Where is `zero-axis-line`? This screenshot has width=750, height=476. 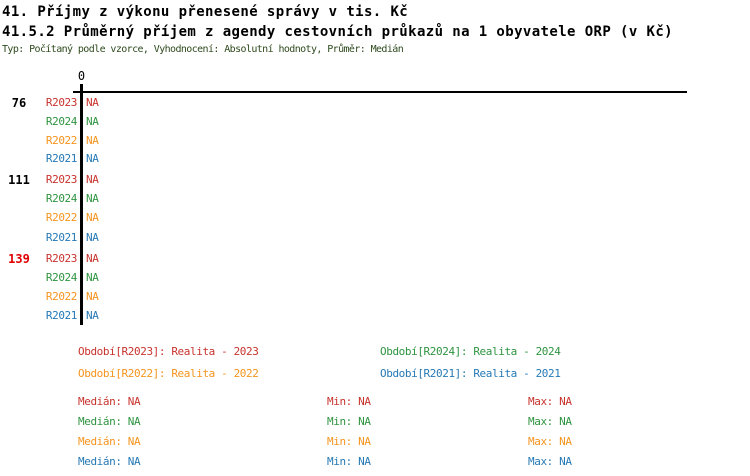 zero-axis-line is located at coordinates (81, 204).